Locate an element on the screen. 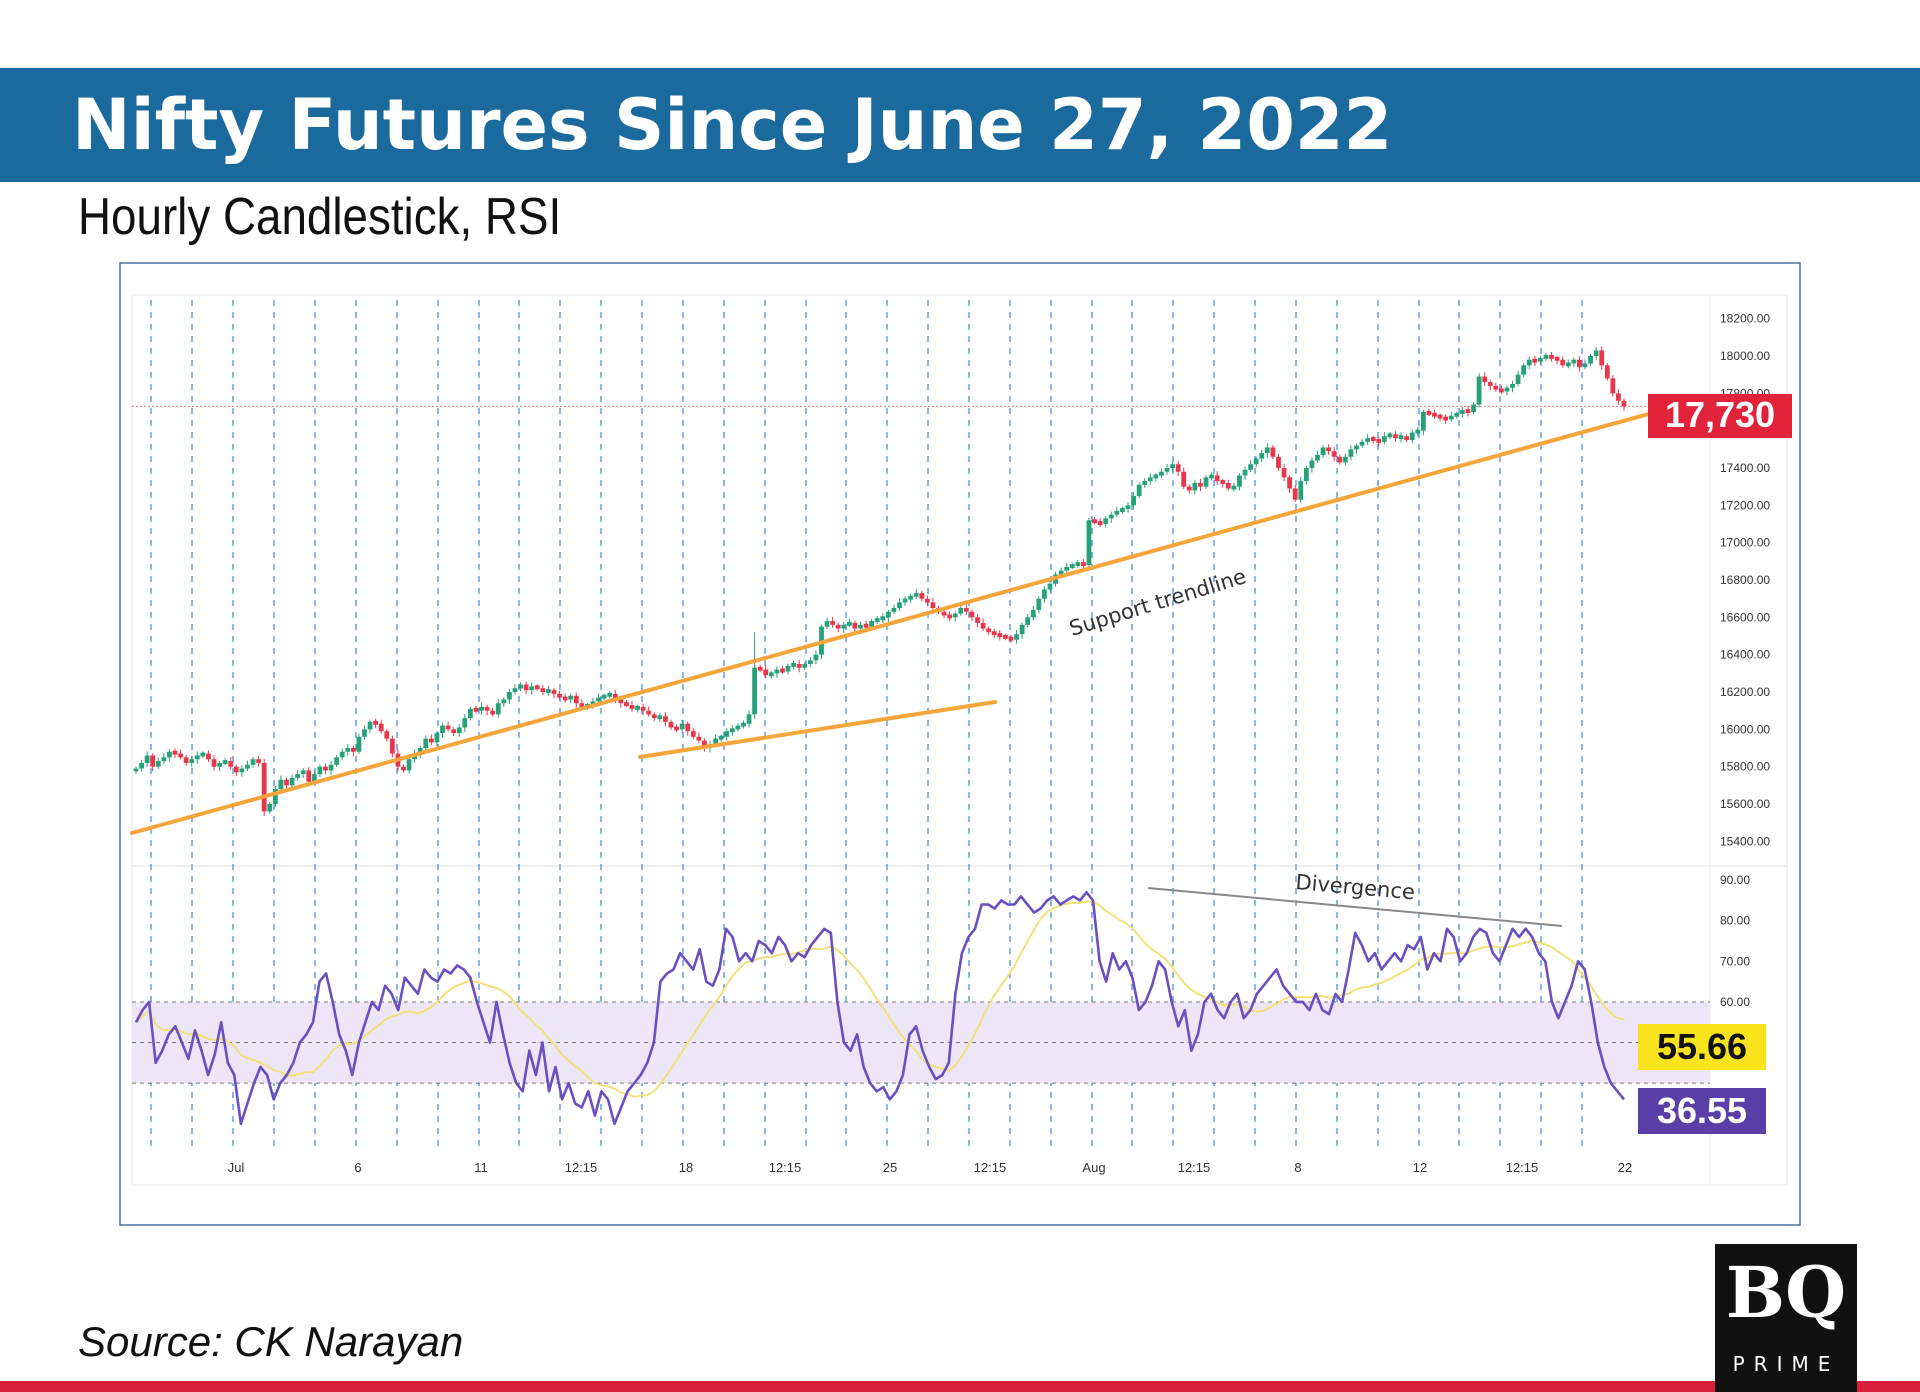  price-tick-label: 16600.00 is located at coordinates (1745, 617).